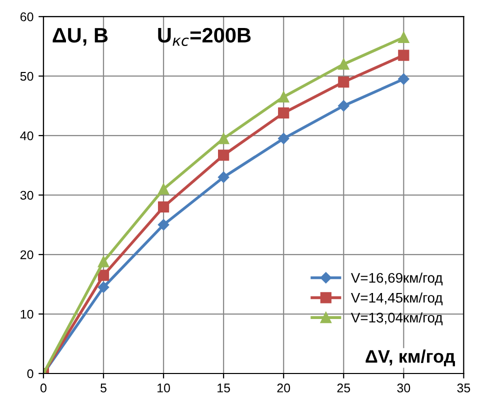  Describe the element at coordinates (463, 388) in the screenshot. I see `x-tick-label: 35` at that location.